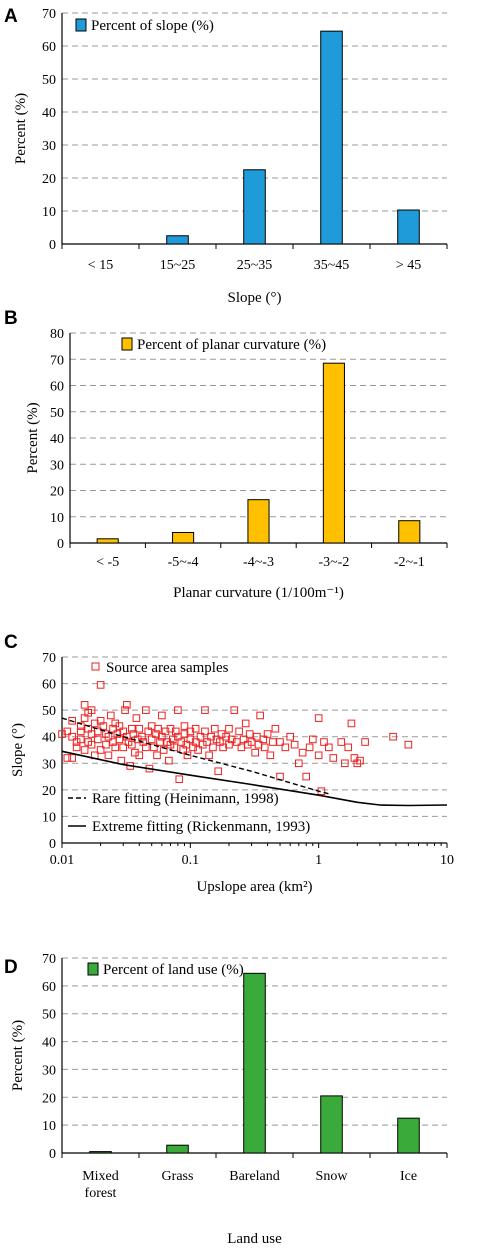 This screenshot has width=477, height=1251. I want to click on legend-label: Extreme fitting (Rickenmann, 1993), so click(201, 827).